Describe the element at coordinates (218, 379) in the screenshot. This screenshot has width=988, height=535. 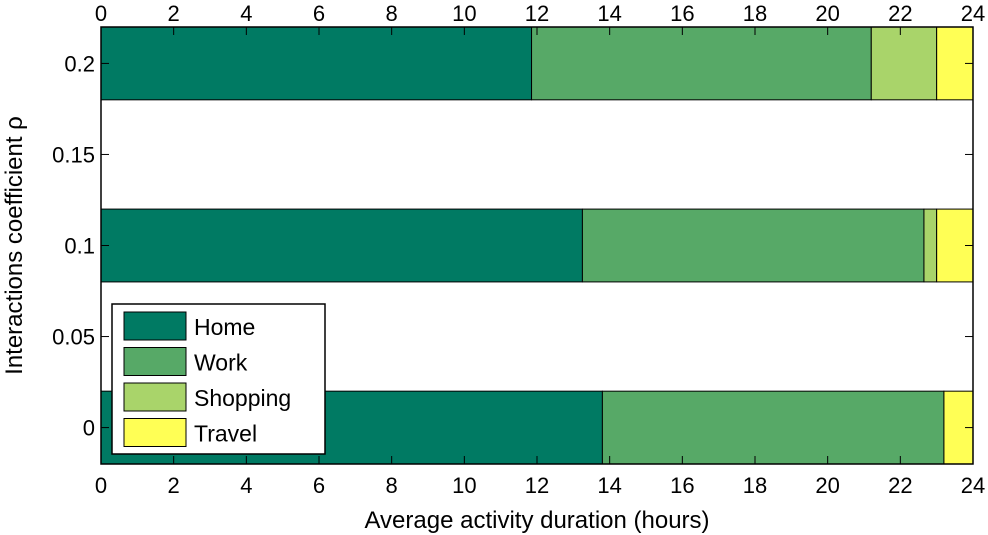
I see `legend: Home Work Shopping Travel` at that location.